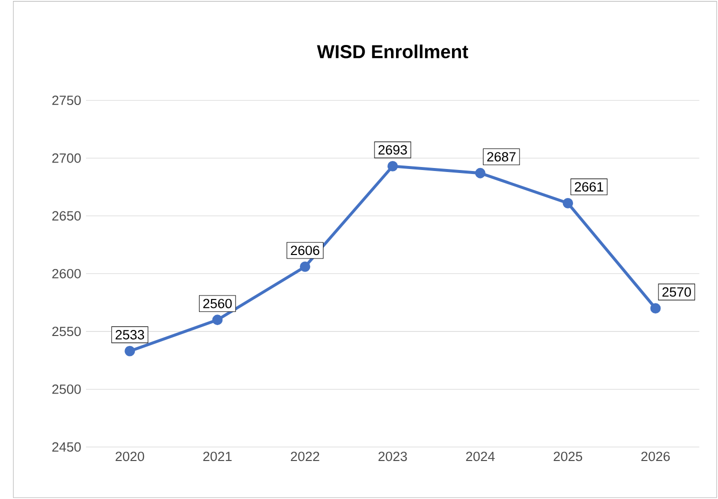  I want to click on data-label: 2687, so click(501, 157).